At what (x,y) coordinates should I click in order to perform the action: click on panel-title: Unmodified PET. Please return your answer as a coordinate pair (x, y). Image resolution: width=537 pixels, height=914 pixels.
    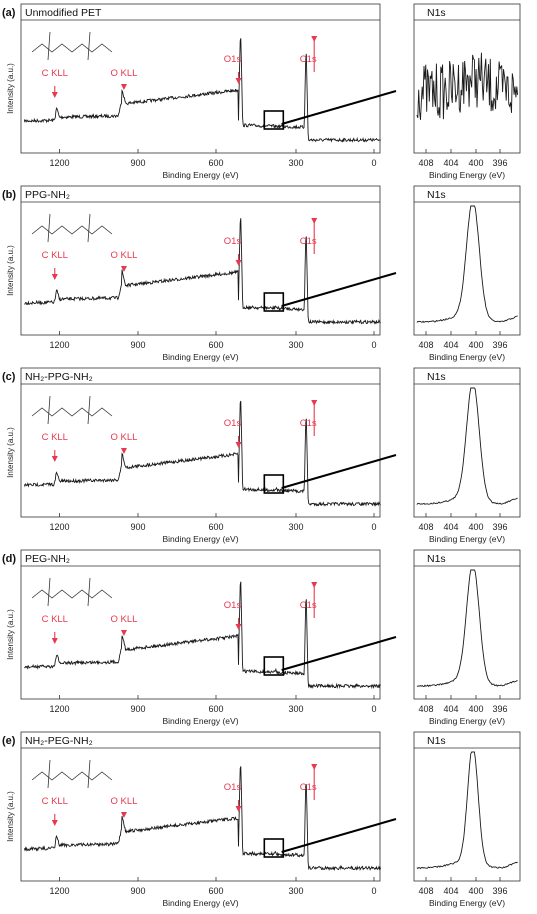
    Looking at the image, I should click on (63, 13).